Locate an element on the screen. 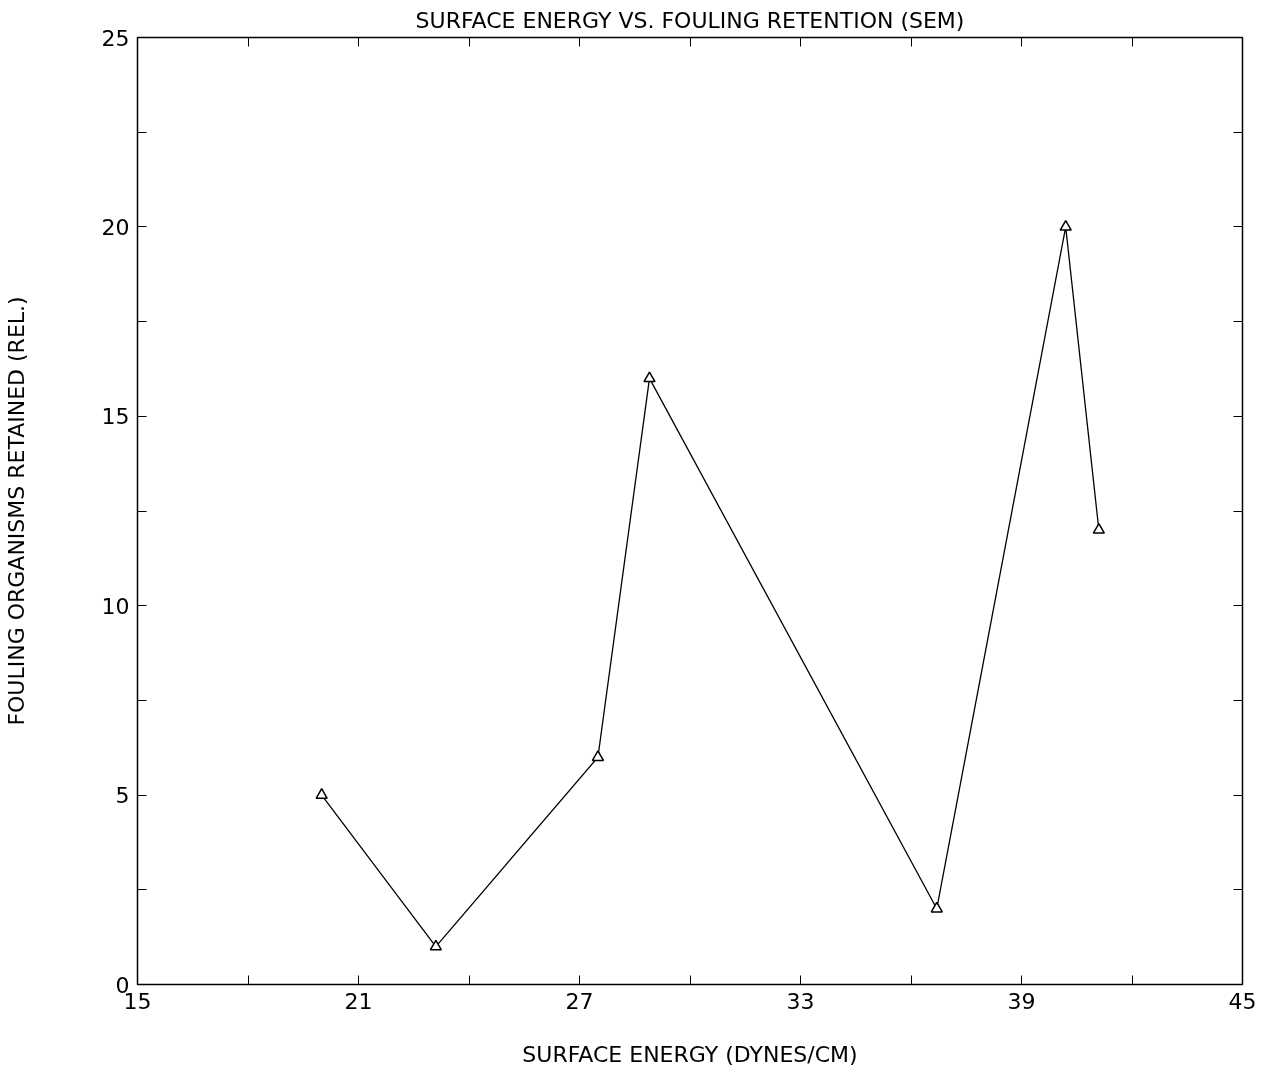 The width and height of the screenshot is (1280, 1069). chart-title: SURFACE ENERGY VS. FOULING RETENTION (SEM) is located at coordinates (690, 20).